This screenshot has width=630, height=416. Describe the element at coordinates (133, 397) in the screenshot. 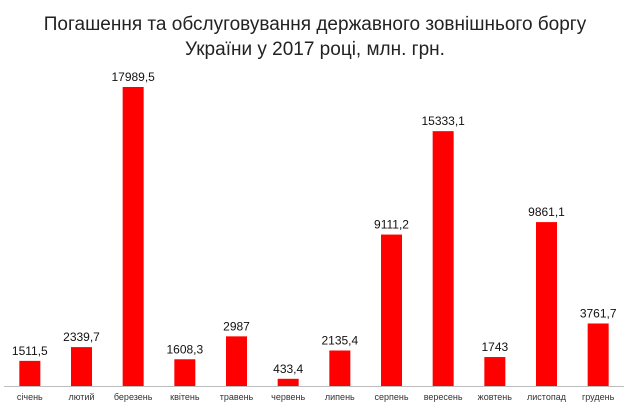

I see `category-label-2: березень` at that location.